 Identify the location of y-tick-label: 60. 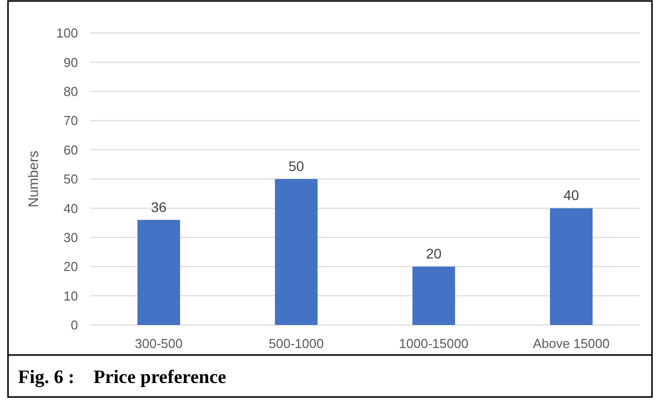
(71, 150).